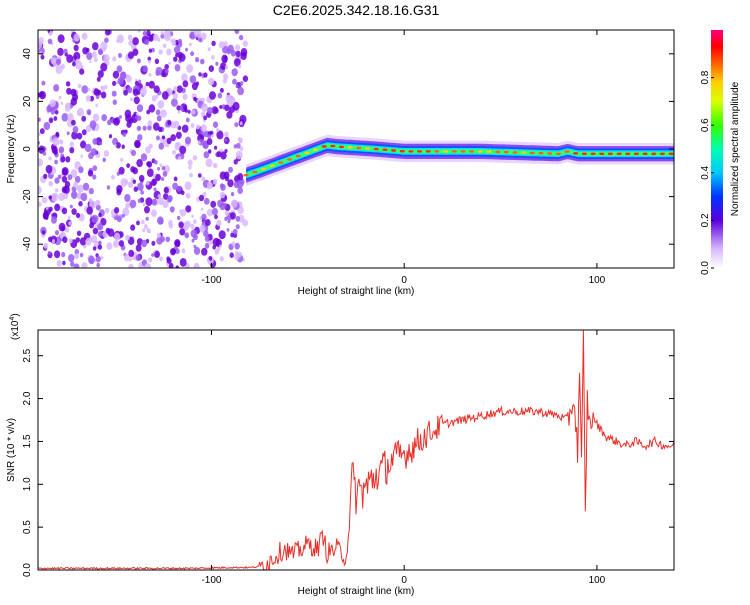  Describe the element at coordinates (211, 580) in the screenshot. I see `x-tick-label: -100` at that location.